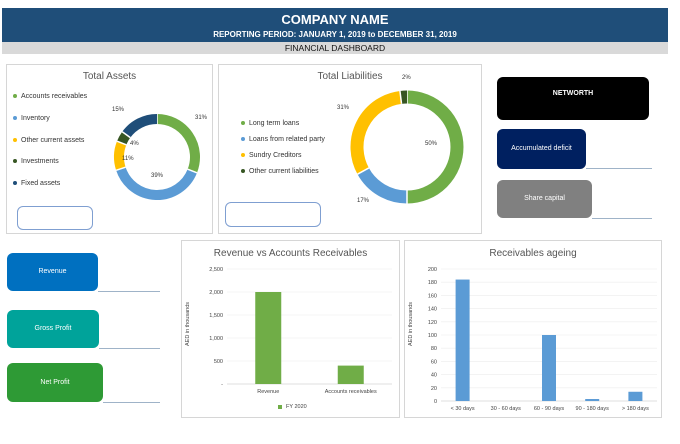 The image size is (680, 444). Describe the element at coordinates (432, 336) in the screenshot. I see `chart2-ytick: 100` at that location.